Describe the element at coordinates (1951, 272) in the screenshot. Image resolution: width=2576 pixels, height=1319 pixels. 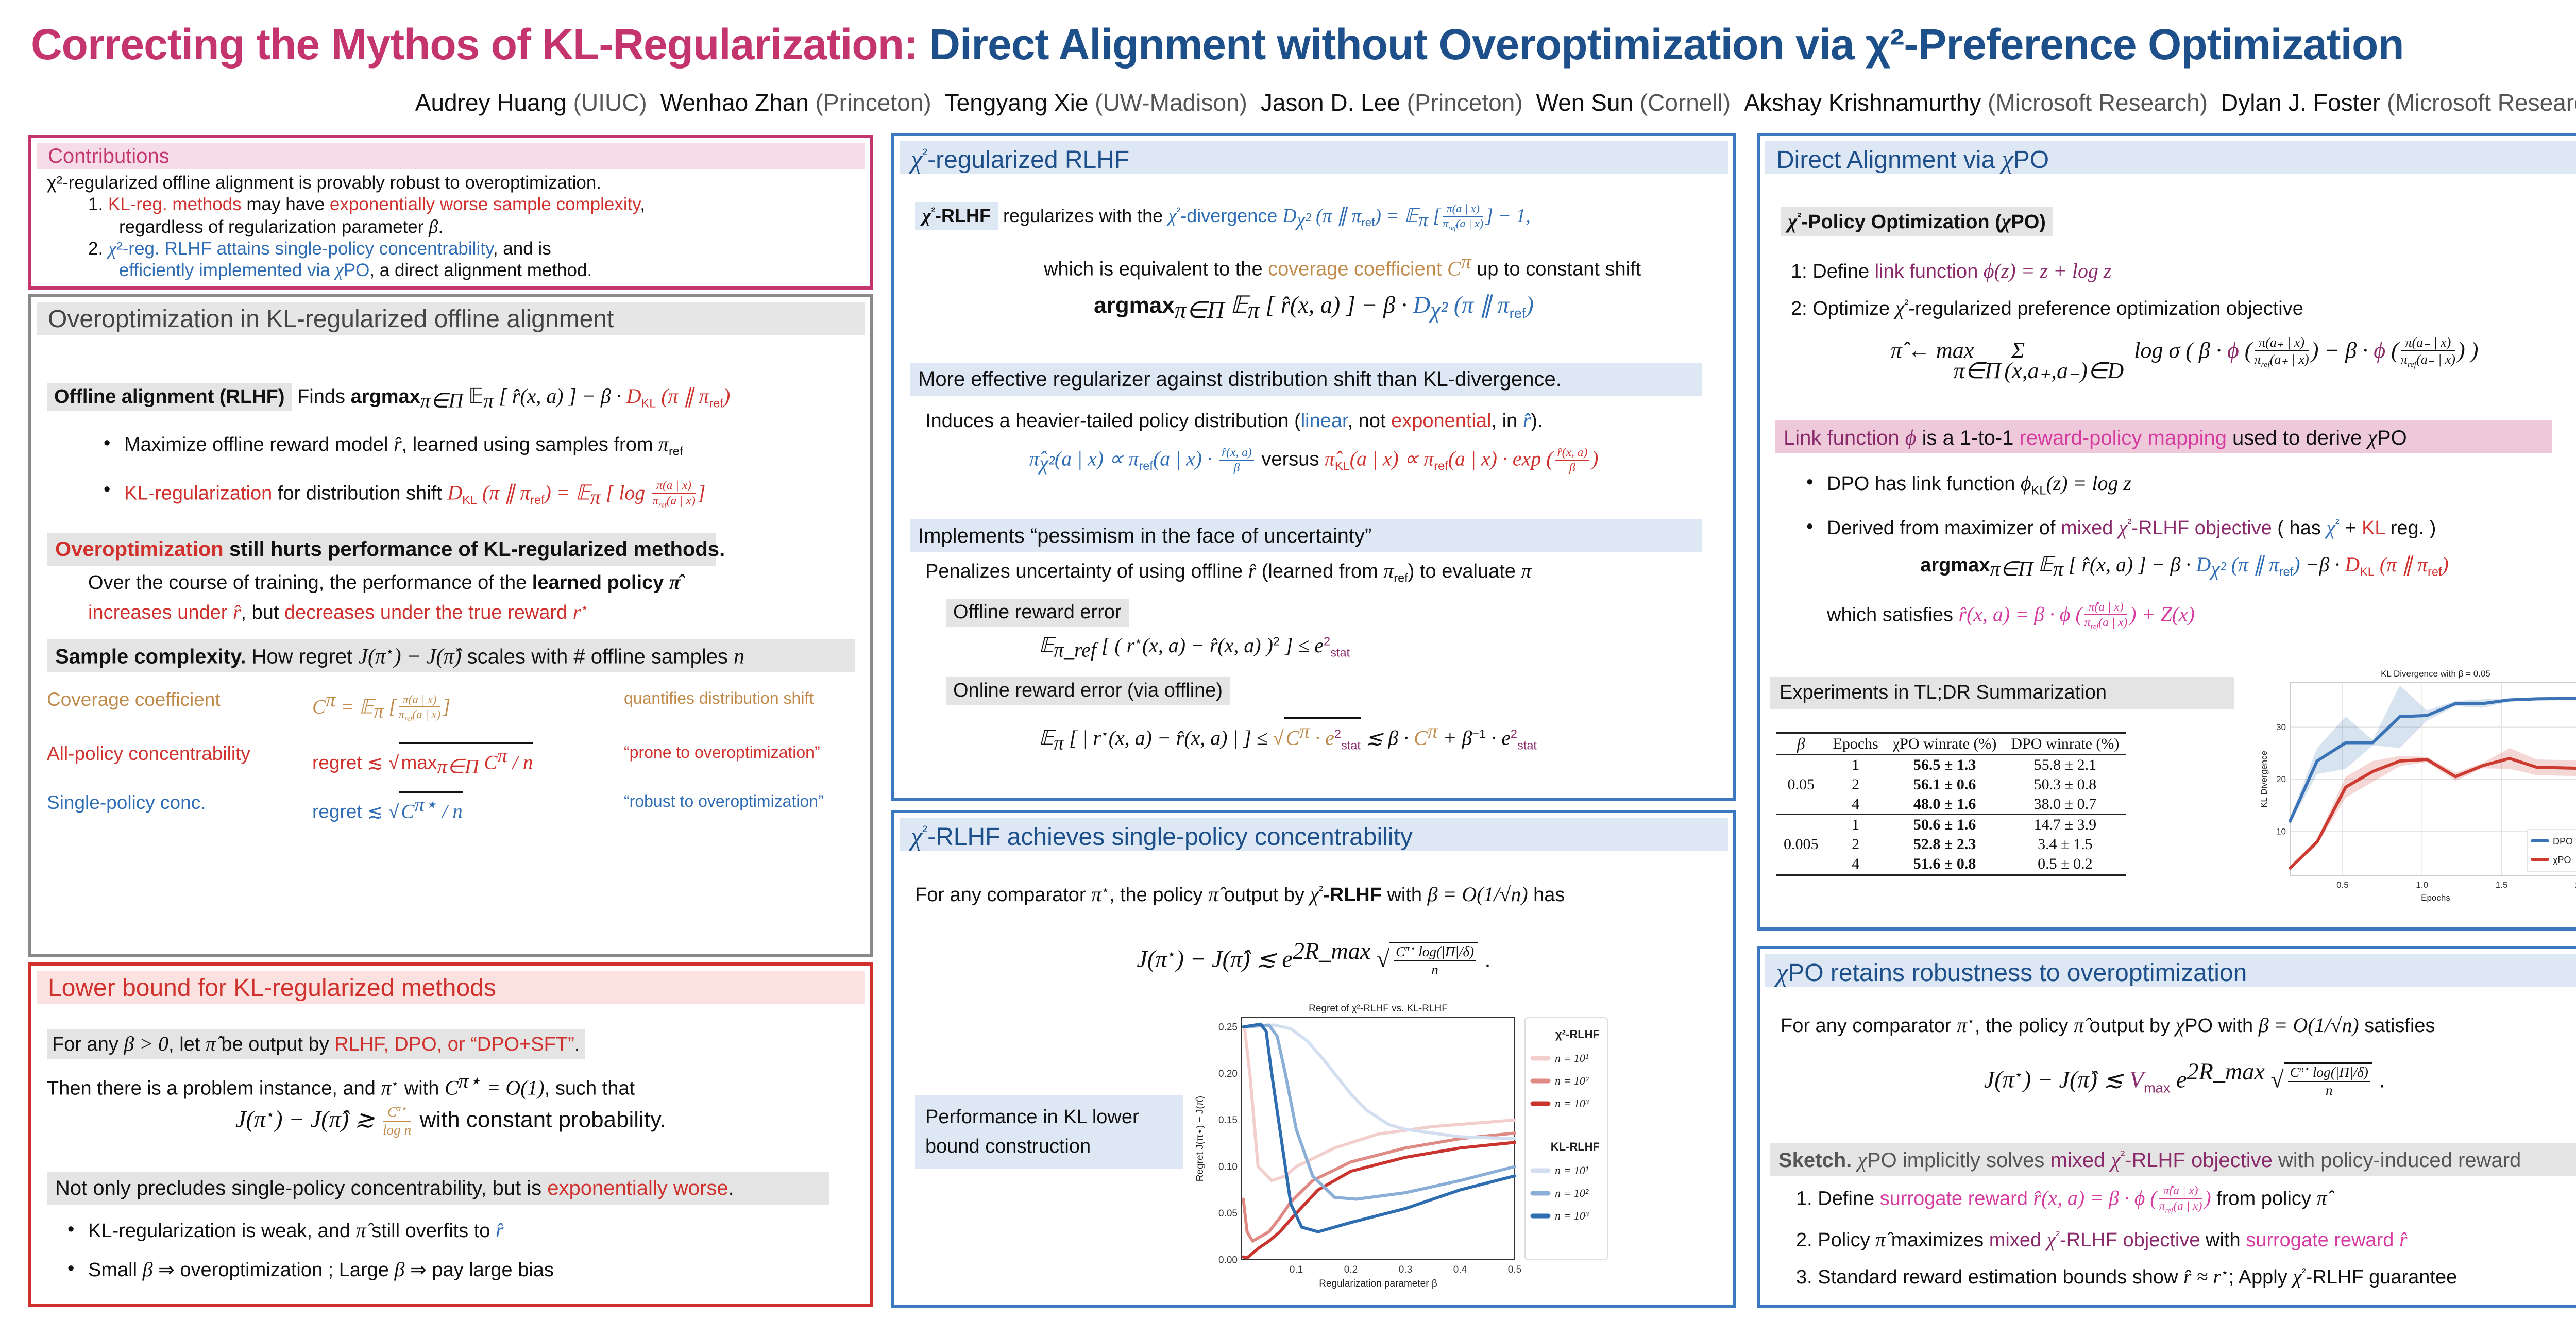
I see `step-link-function: 1: Define link function ϕ(z) = z + log z` at that location.